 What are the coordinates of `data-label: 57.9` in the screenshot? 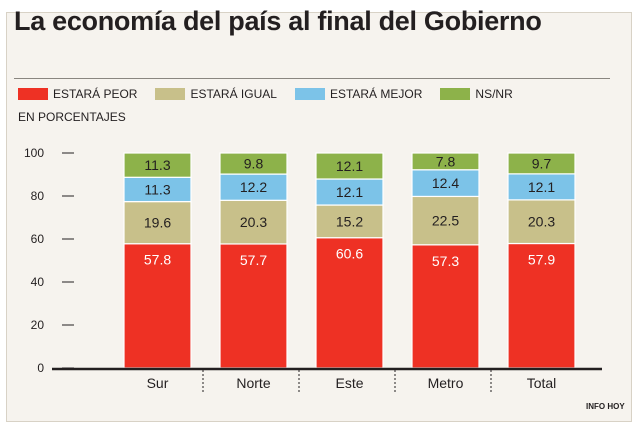 It's located at (541, 260).